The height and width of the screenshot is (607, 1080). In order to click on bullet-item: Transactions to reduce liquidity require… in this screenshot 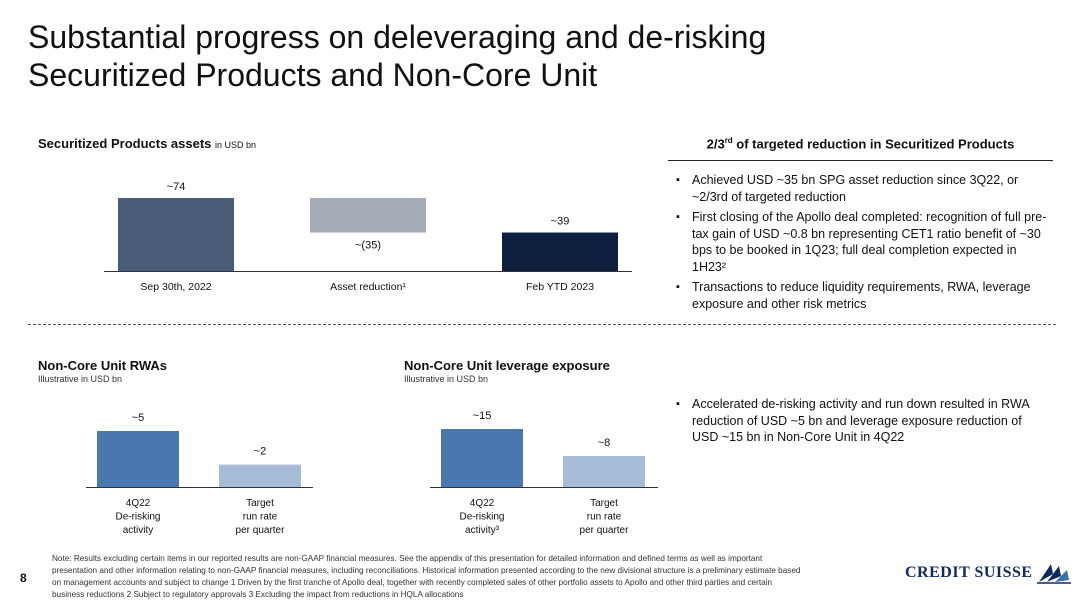, I will do `click(863, 295)`.